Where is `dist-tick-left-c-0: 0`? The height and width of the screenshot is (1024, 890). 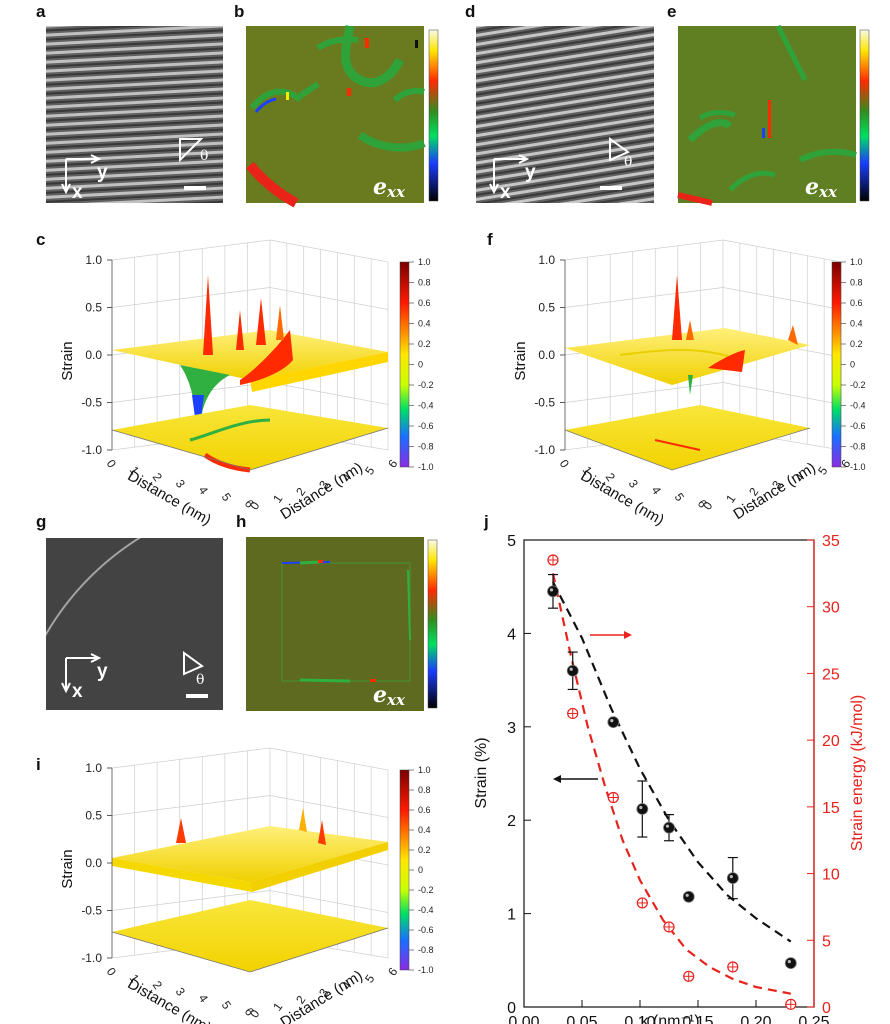
dist-tick-left-c-0: 0 is located at coordinates (111, 464).